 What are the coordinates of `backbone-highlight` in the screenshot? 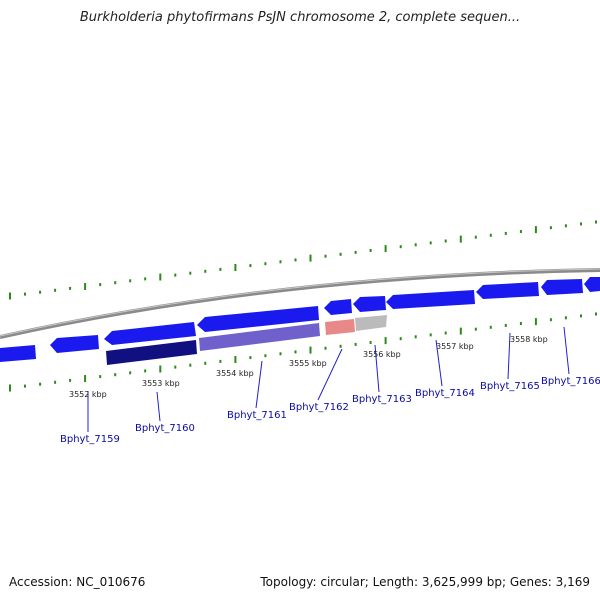 It's located at (300, 302).